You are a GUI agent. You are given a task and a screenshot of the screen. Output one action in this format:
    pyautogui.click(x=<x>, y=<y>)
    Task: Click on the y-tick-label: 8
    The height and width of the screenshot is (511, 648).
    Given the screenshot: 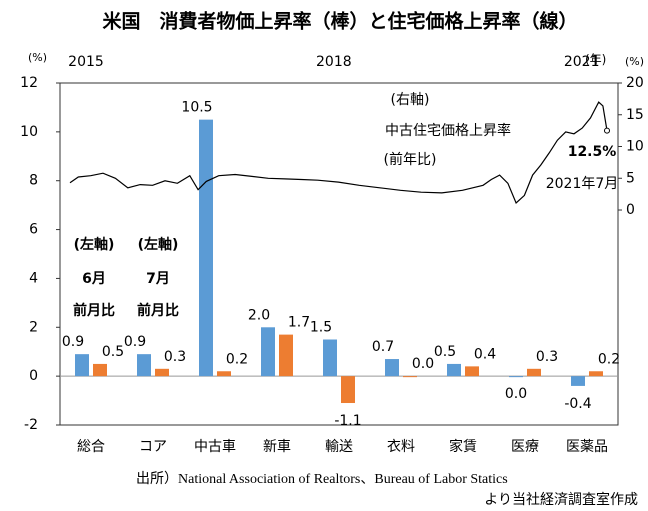 What is the action you would take?
    pyautogui.click(x=33, y=181)
    